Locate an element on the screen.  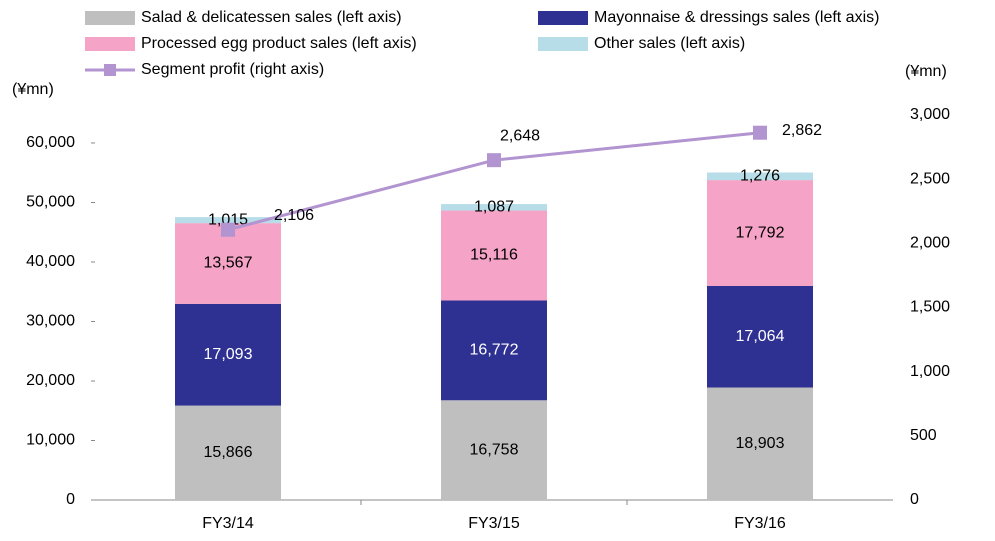
y2-tick-label: 0 is located at coordinates (914, 499).